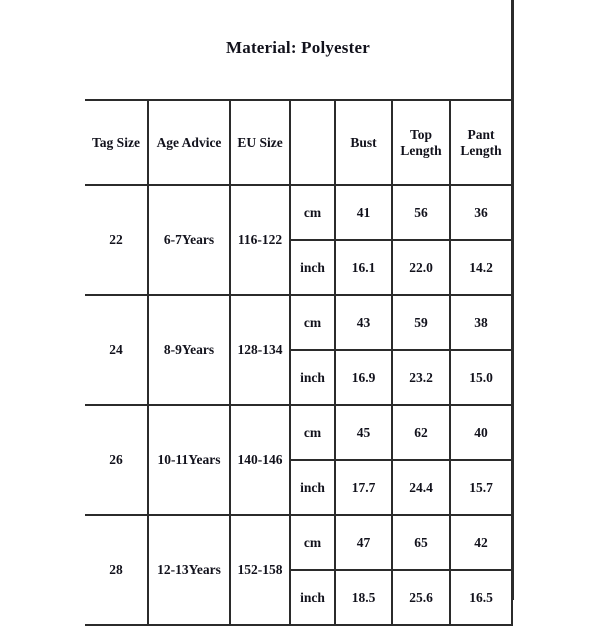 The width and height of the screenshot is (600, 626). Describe the element at coordinates (363, 432) in the screenshot. I see `cell-bust-cm: 45` at that location.